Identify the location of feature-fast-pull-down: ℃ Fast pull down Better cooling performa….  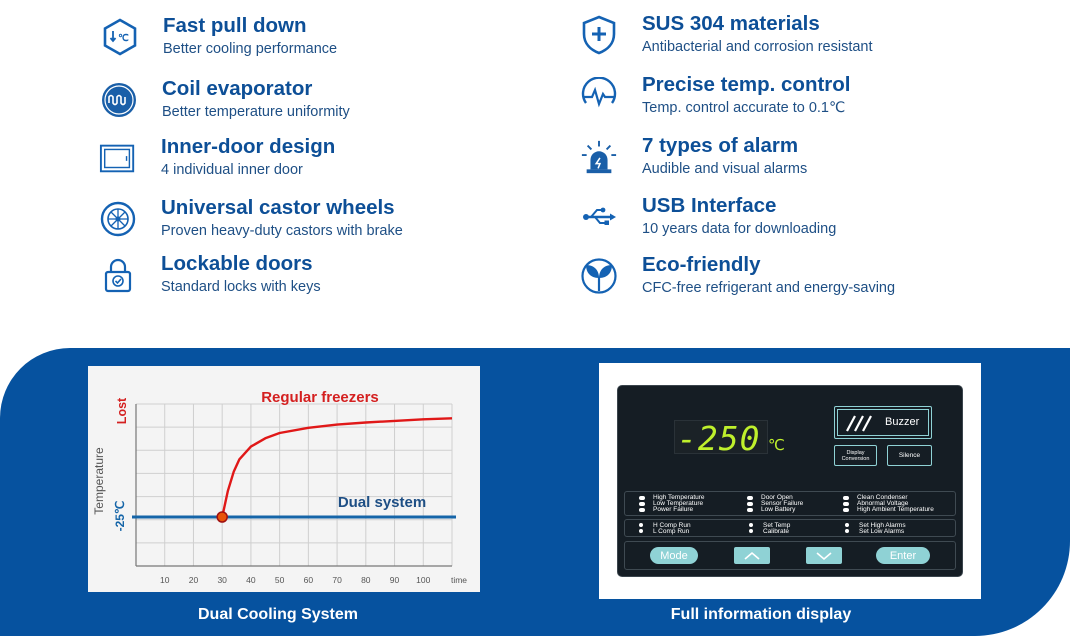
(219, 36).